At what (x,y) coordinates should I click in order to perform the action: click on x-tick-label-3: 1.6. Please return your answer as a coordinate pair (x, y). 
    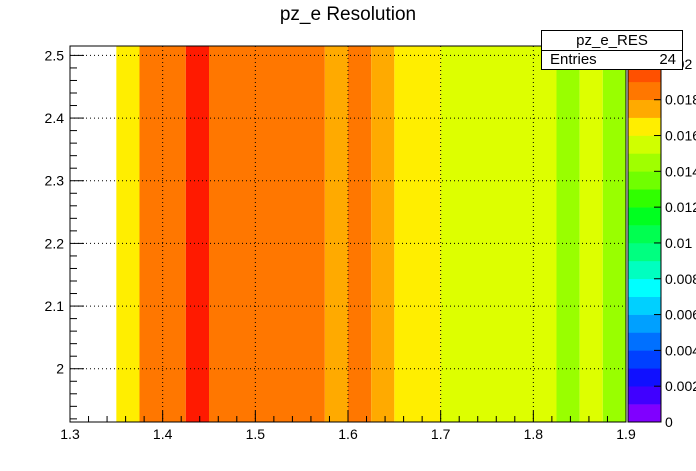
    Looking at the image, I should click on (348, 434).